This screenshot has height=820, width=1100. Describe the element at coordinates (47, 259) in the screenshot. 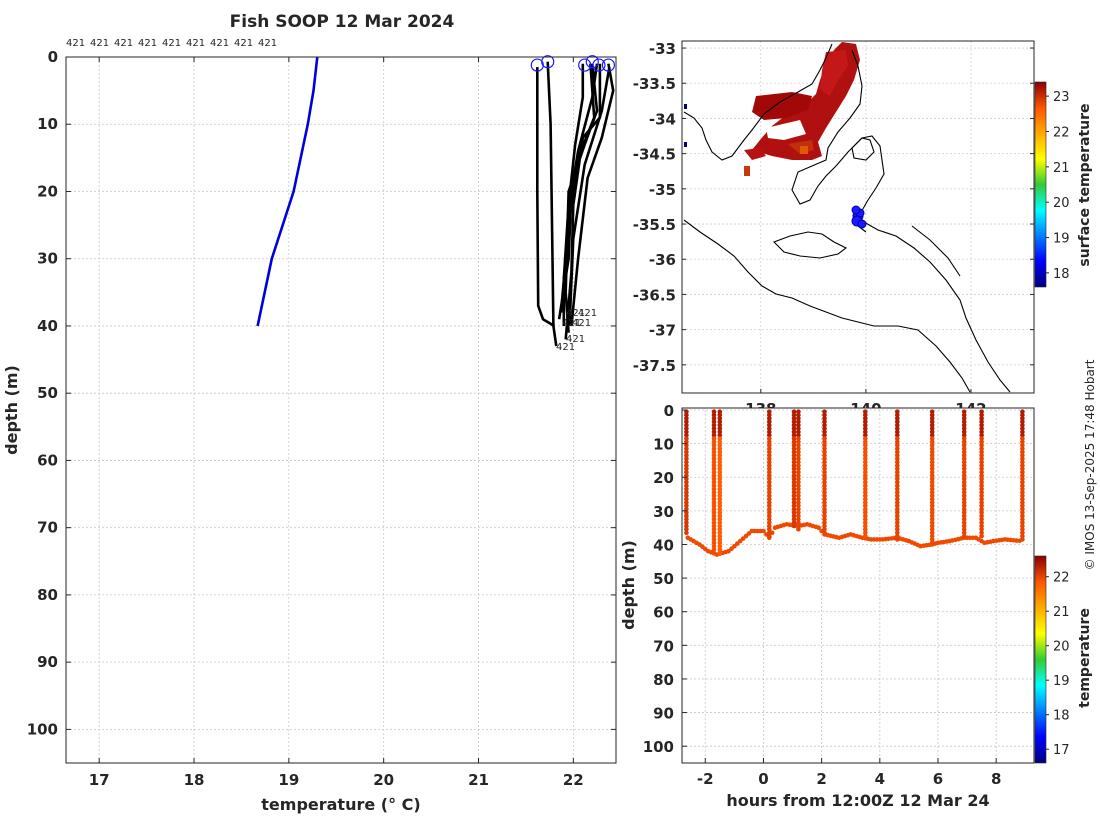

I see `profile-y-tick-label: 30` at that location.